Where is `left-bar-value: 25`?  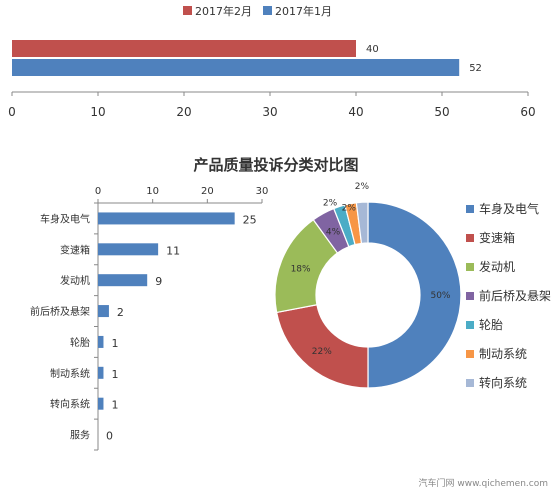
left-bar-value: 25 is located at coordinates (250, 219).